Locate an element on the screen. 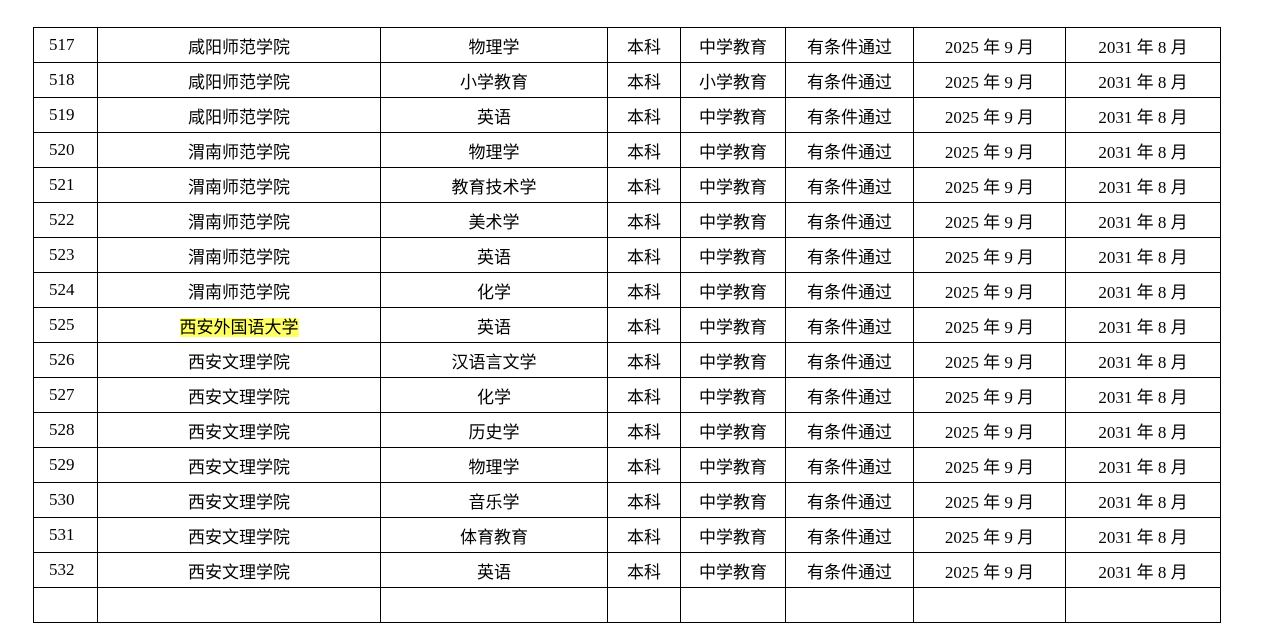 The width and height of the screenshot is (1264, 623). table-cell: 519 is located at coordinates (65, 115).